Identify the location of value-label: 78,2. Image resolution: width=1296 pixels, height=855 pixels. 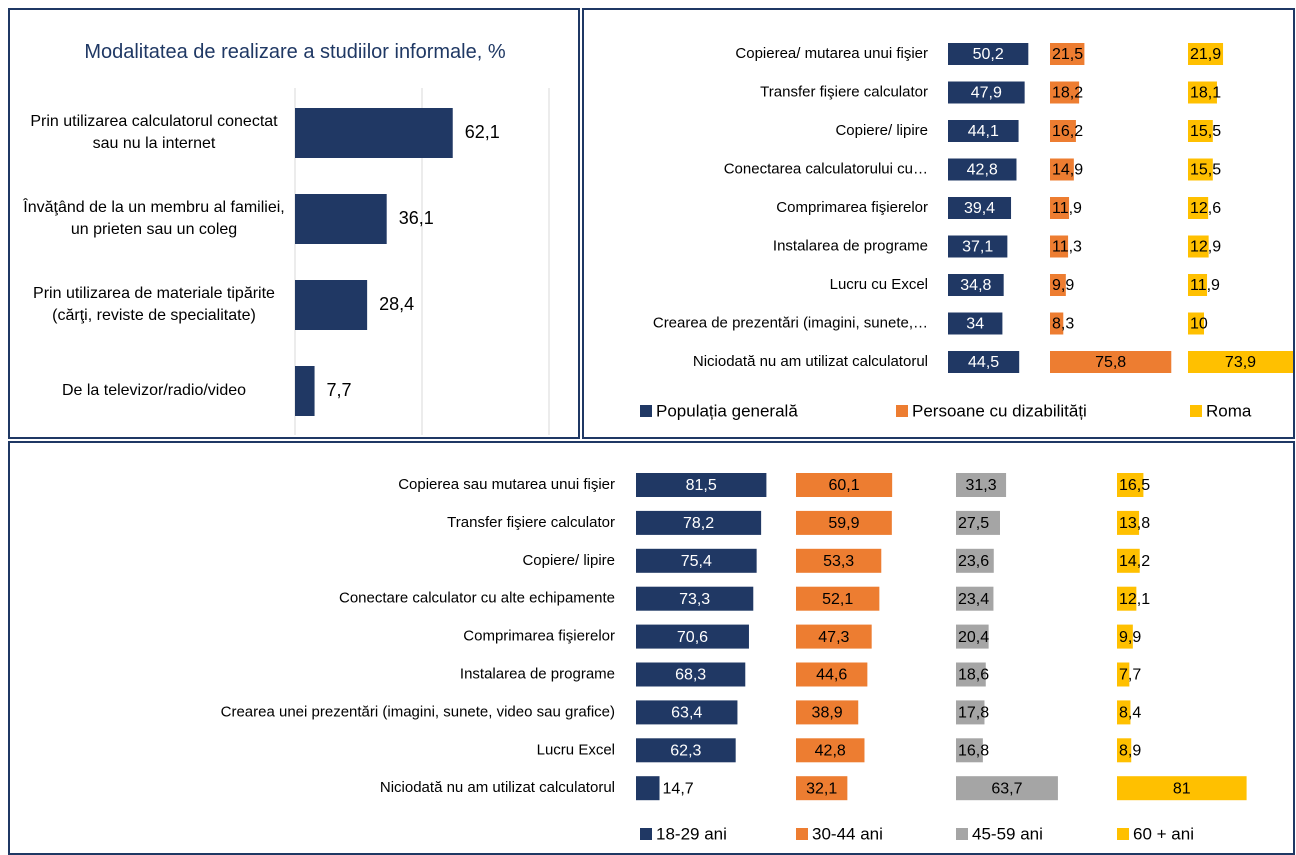
(698, 523).